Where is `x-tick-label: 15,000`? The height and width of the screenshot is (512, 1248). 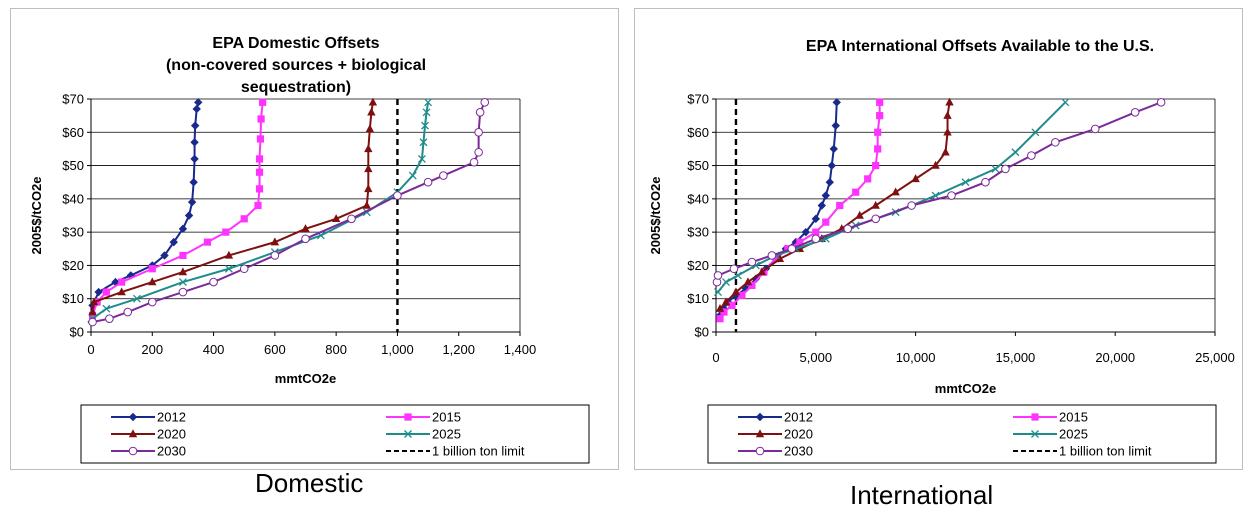
x-tick-label: 15,000 is located at coordinates (1016, 357).